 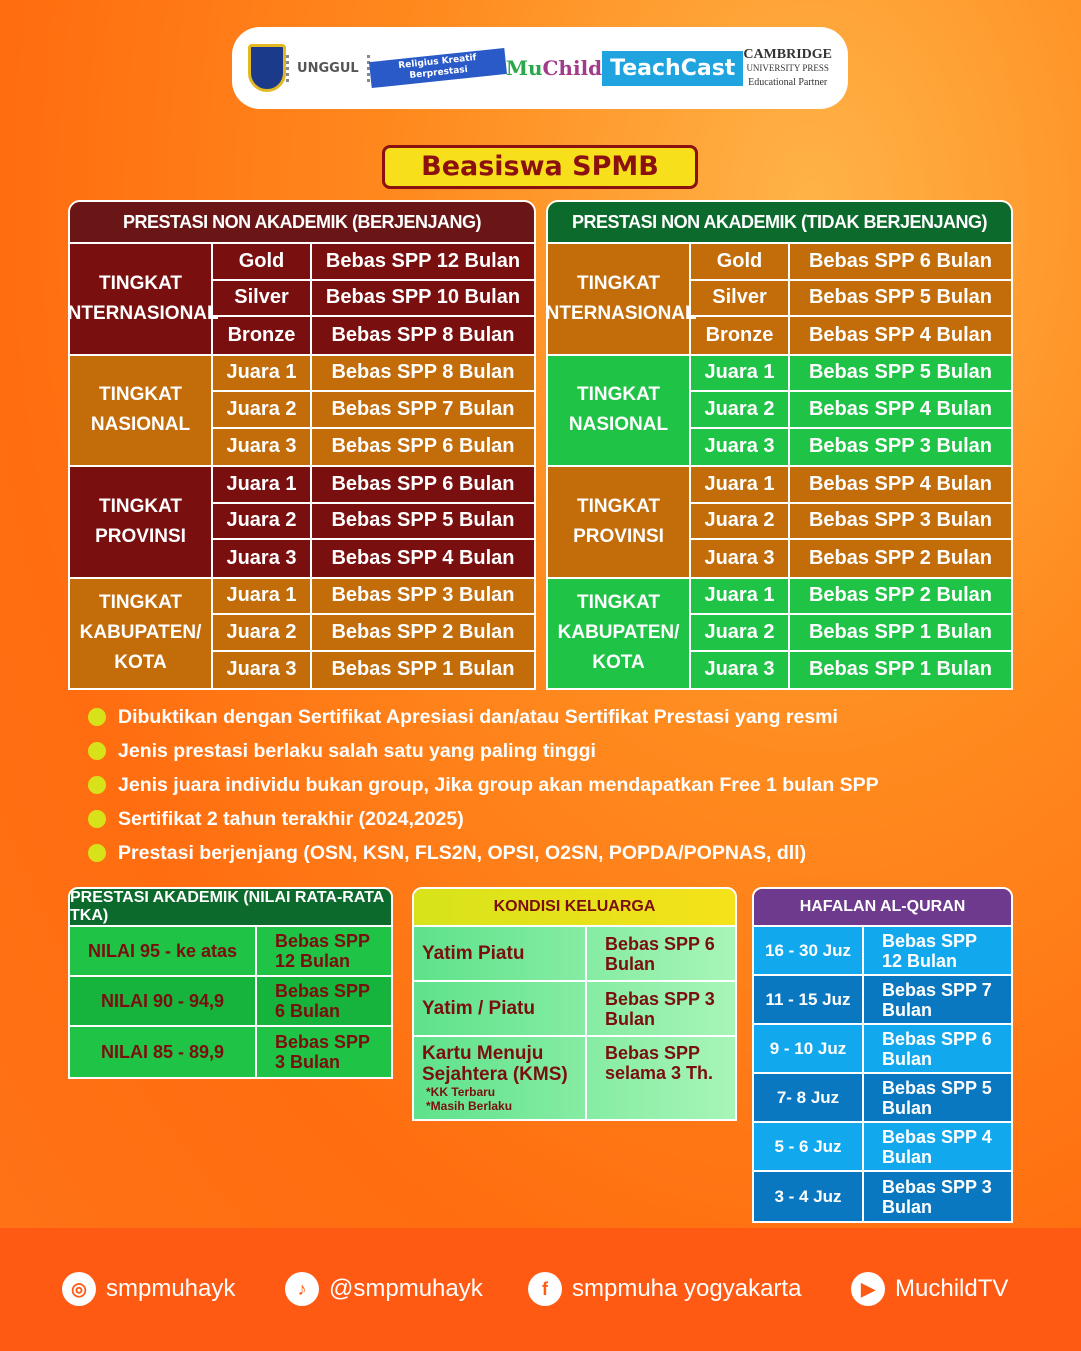 What do you see at coordinates (809, 1146) in the screenshot?
I see `criteria-cell: 5 - 6 Juz` at bounding box center [809, 1146].